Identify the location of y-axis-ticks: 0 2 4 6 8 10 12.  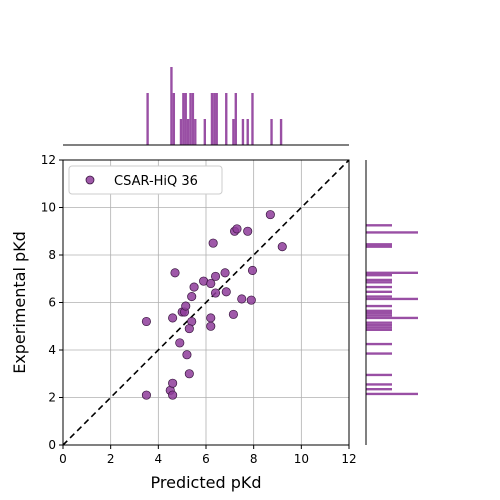
(52, 302).